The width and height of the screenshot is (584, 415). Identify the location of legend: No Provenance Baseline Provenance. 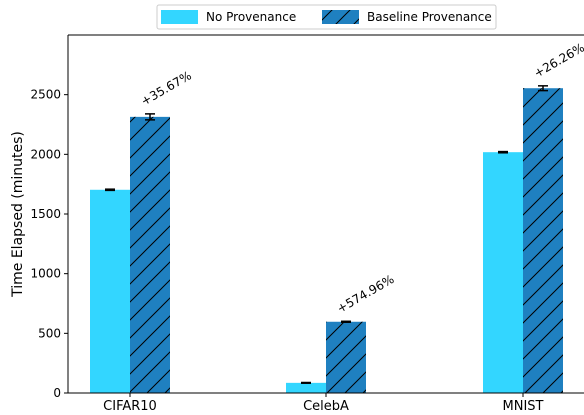
(326, 17).